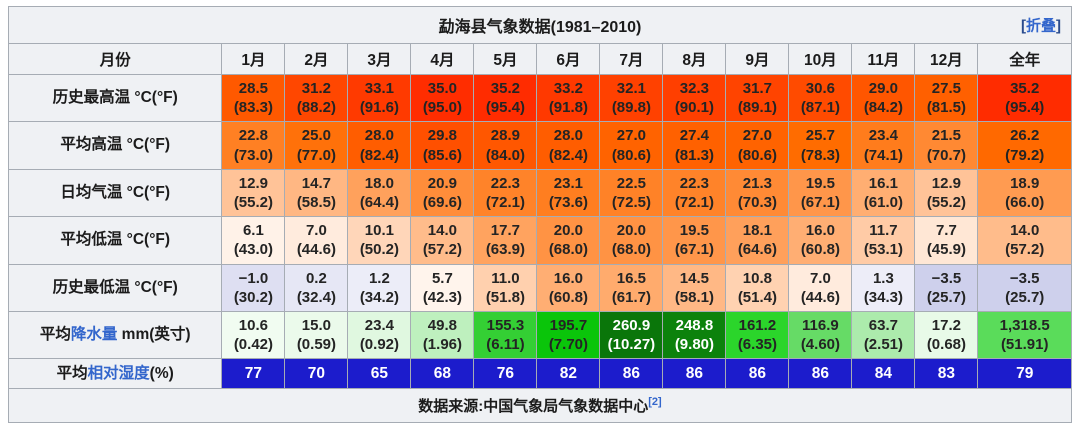 Image resolution: width=1080 pixels, height=444 pixels. I want to click on cell-primary-value: 23.4, so click(883, 136).